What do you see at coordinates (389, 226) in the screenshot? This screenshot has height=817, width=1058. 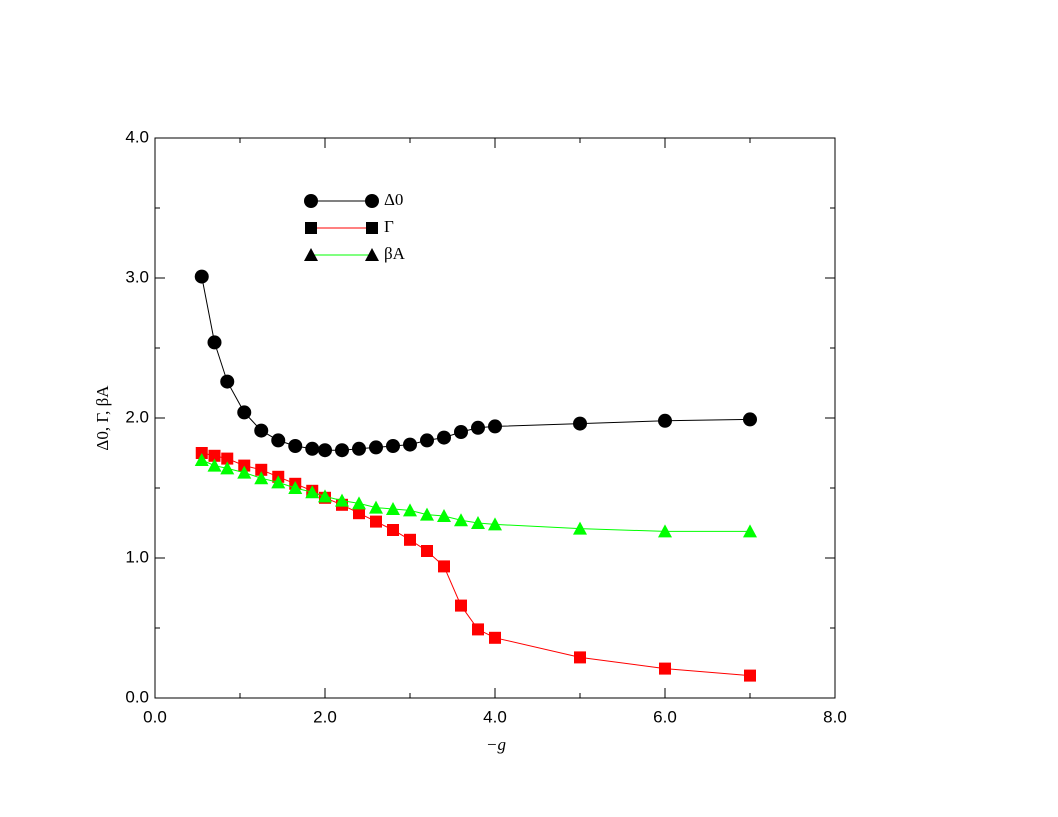 I see `legend-label: Γ` at bounding box center [389, 226].